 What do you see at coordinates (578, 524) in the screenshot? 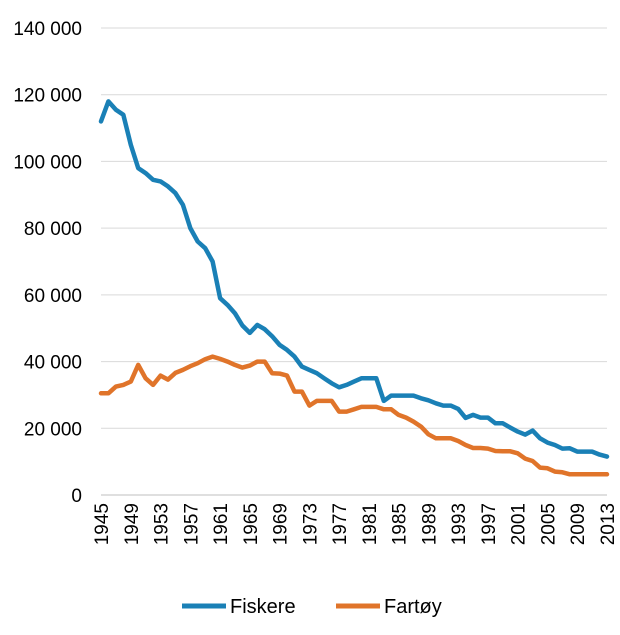
I see `x-tick-label: 2009` at bounding box center [578, 524].